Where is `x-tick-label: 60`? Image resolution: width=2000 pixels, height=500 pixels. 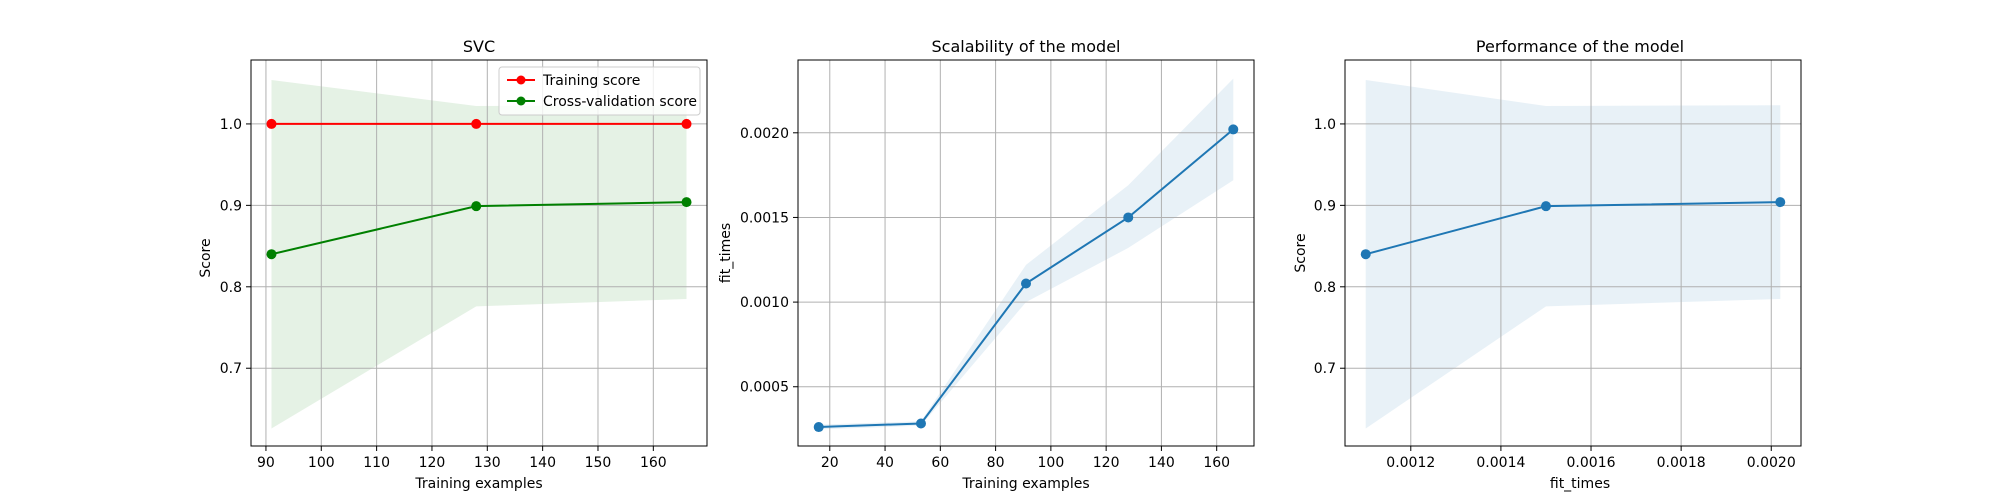
x-tick-label: 60 is located at coordinates (940, 463).